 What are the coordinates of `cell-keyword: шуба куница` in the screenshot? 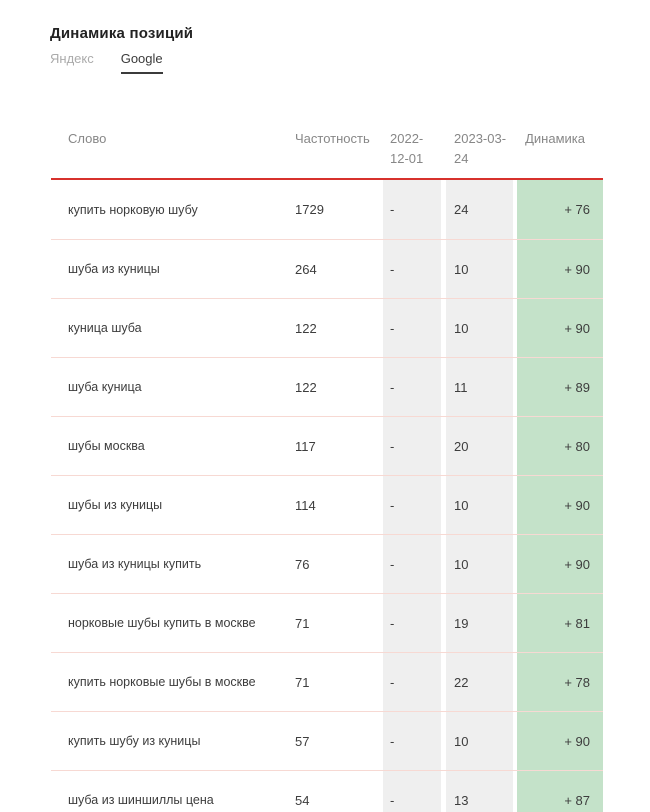 It's located at (105, 387).